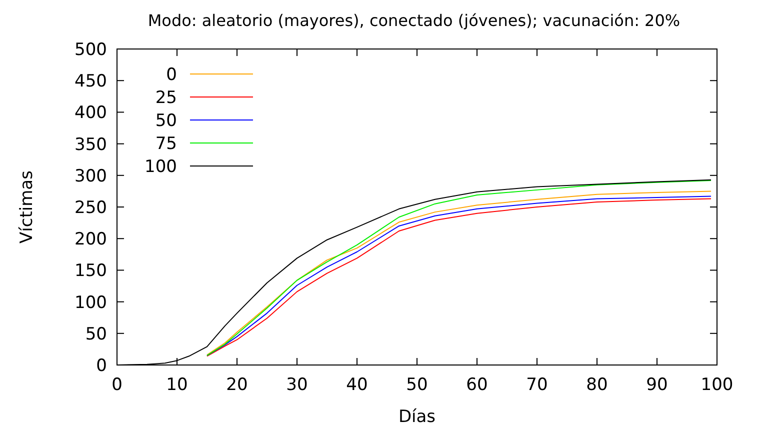 This screenshot has width=768, height=434. I want to click on legend-label: 25, so click(166, 98).